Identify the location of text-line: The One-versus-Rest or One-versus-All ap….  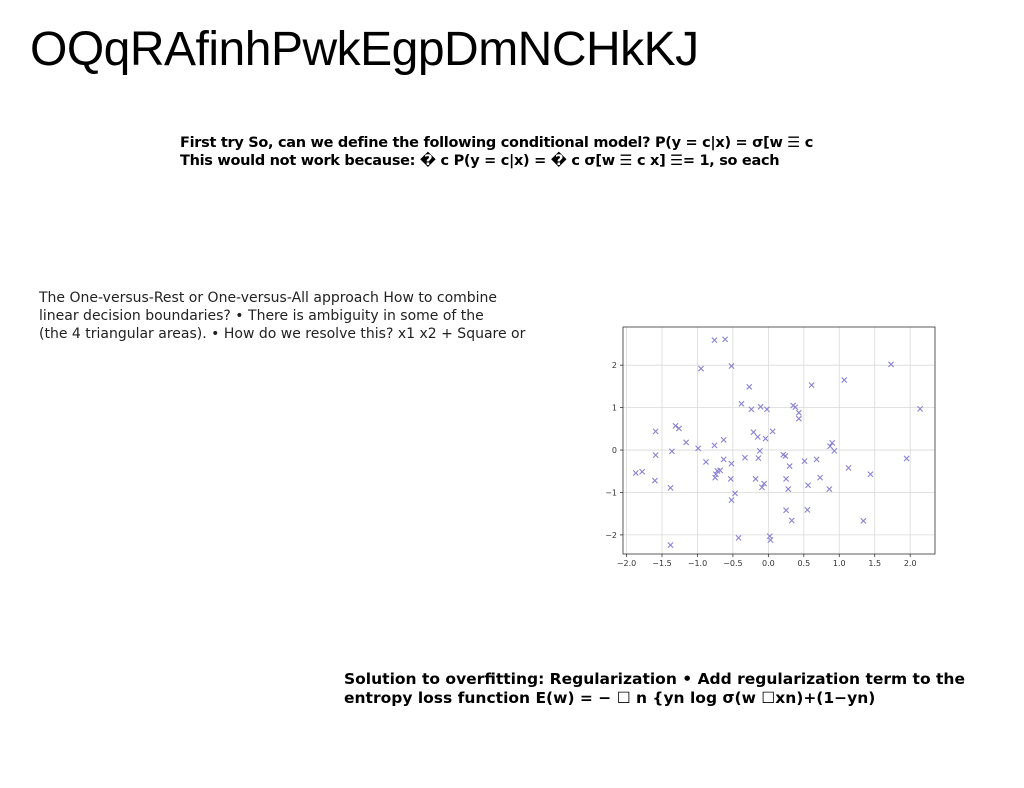
(268, 298).